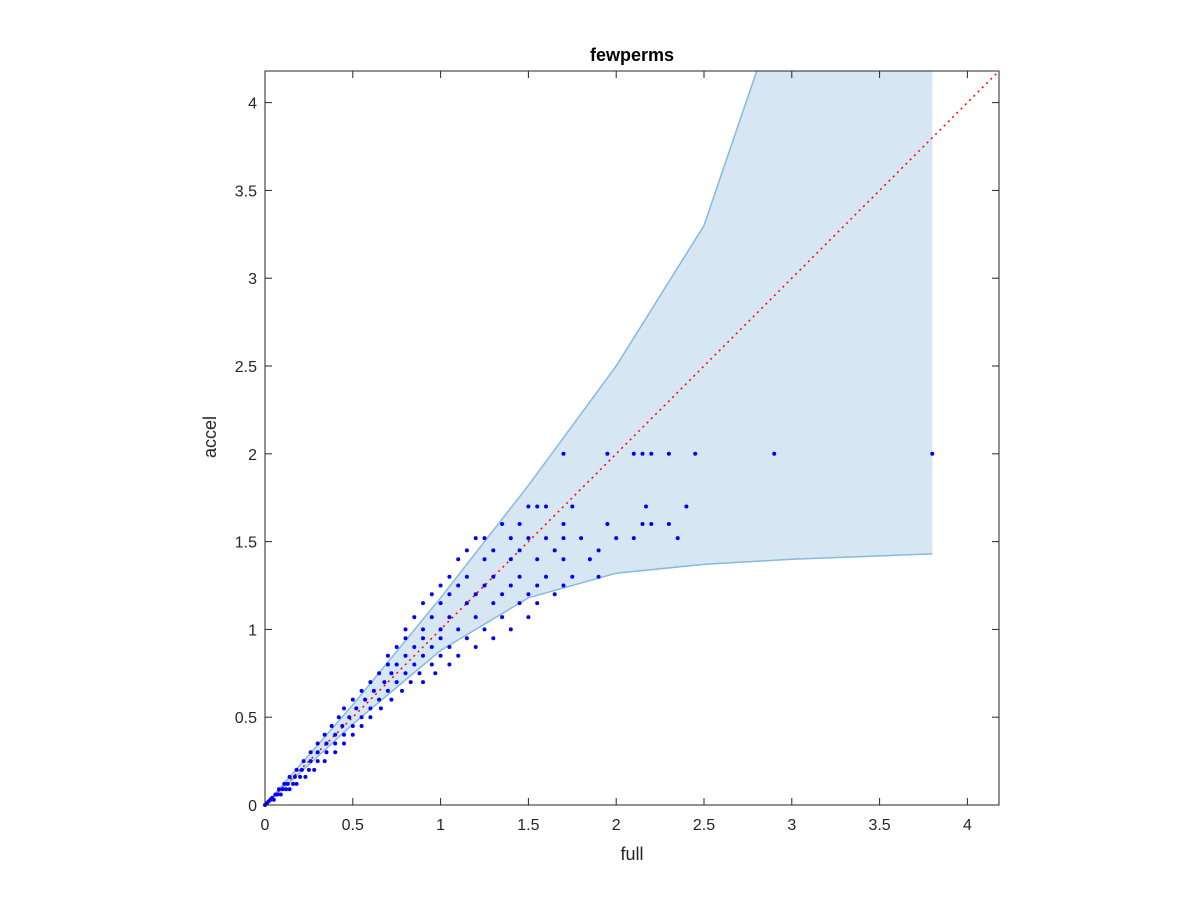  Describe the element at coordinates (528, 825) in the screenshot. I see `x-tick-label: 1.5` at that location.